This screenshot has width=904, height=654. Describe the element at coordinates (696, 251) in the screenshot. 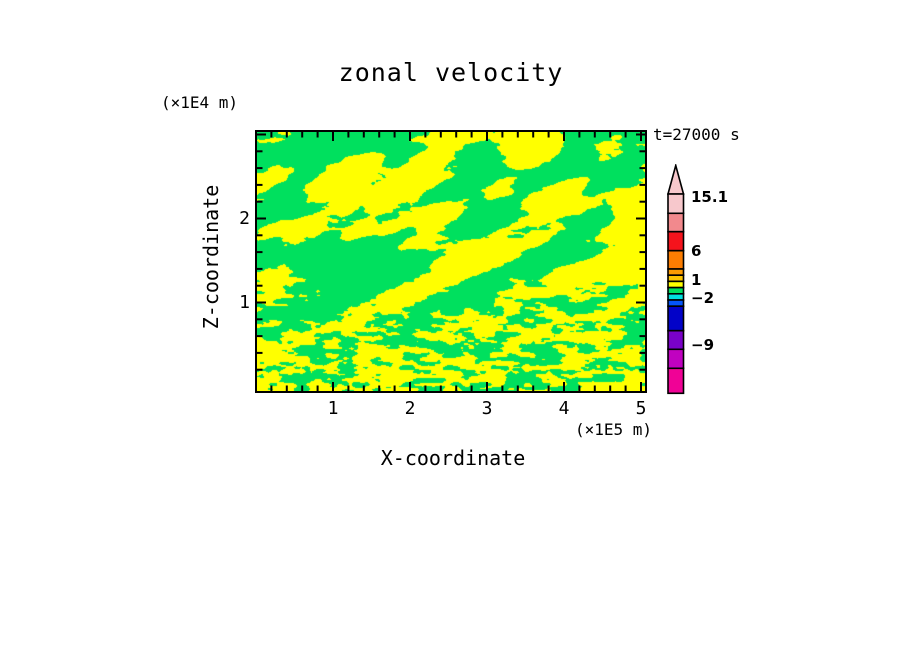

I see `colorbar-label: 6` at that location.